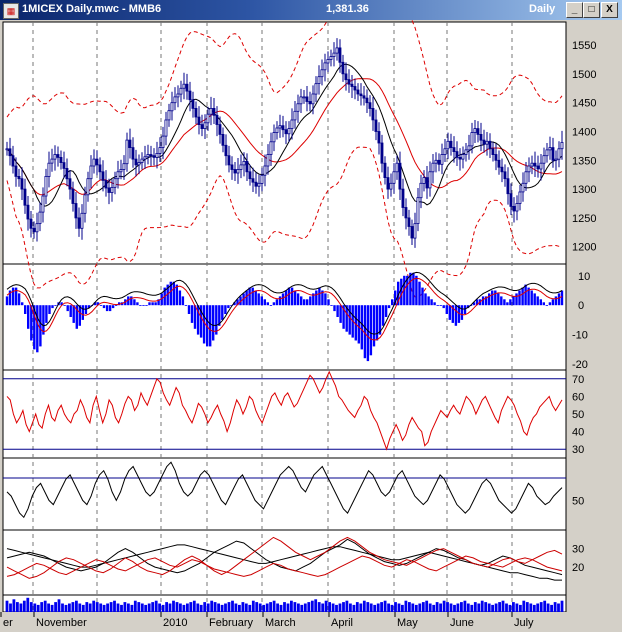 The width and height of the screenshot is (622, 632). I want to click on dmi-tick-label: 20, so click(578, 568).